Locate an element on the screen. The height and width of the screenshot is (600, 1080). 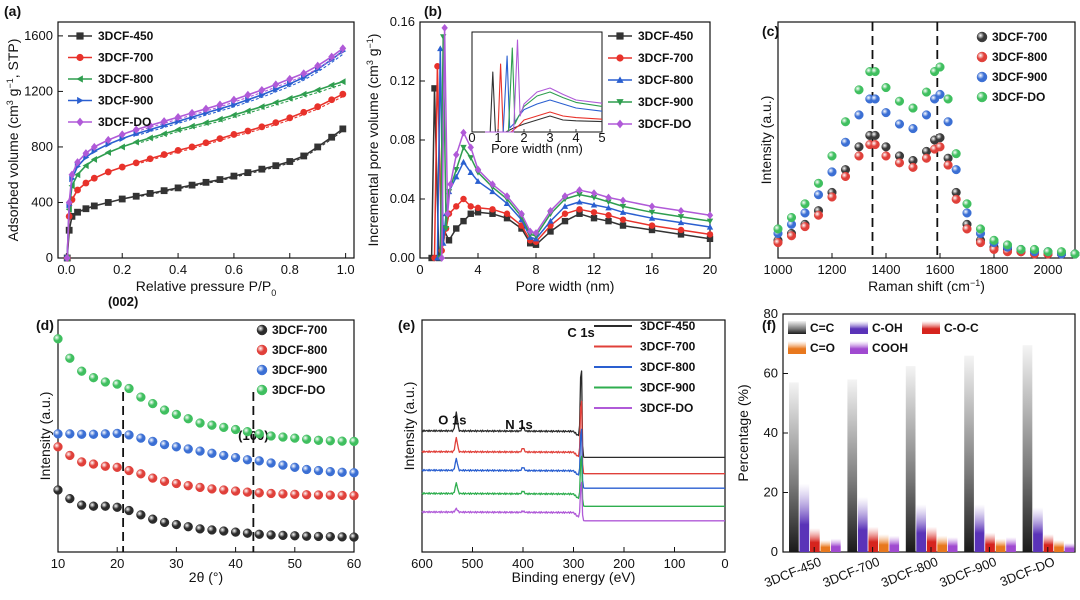
panel-f-y-axis-label: Percentage (%) is located at coordinates (743, 432).